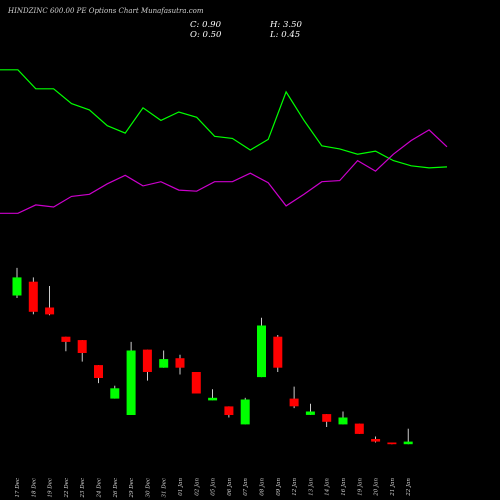  Describe the element at coordinates (132, 488) in the screenshot. I see `x-tick-label: 29 Dec` at that location.